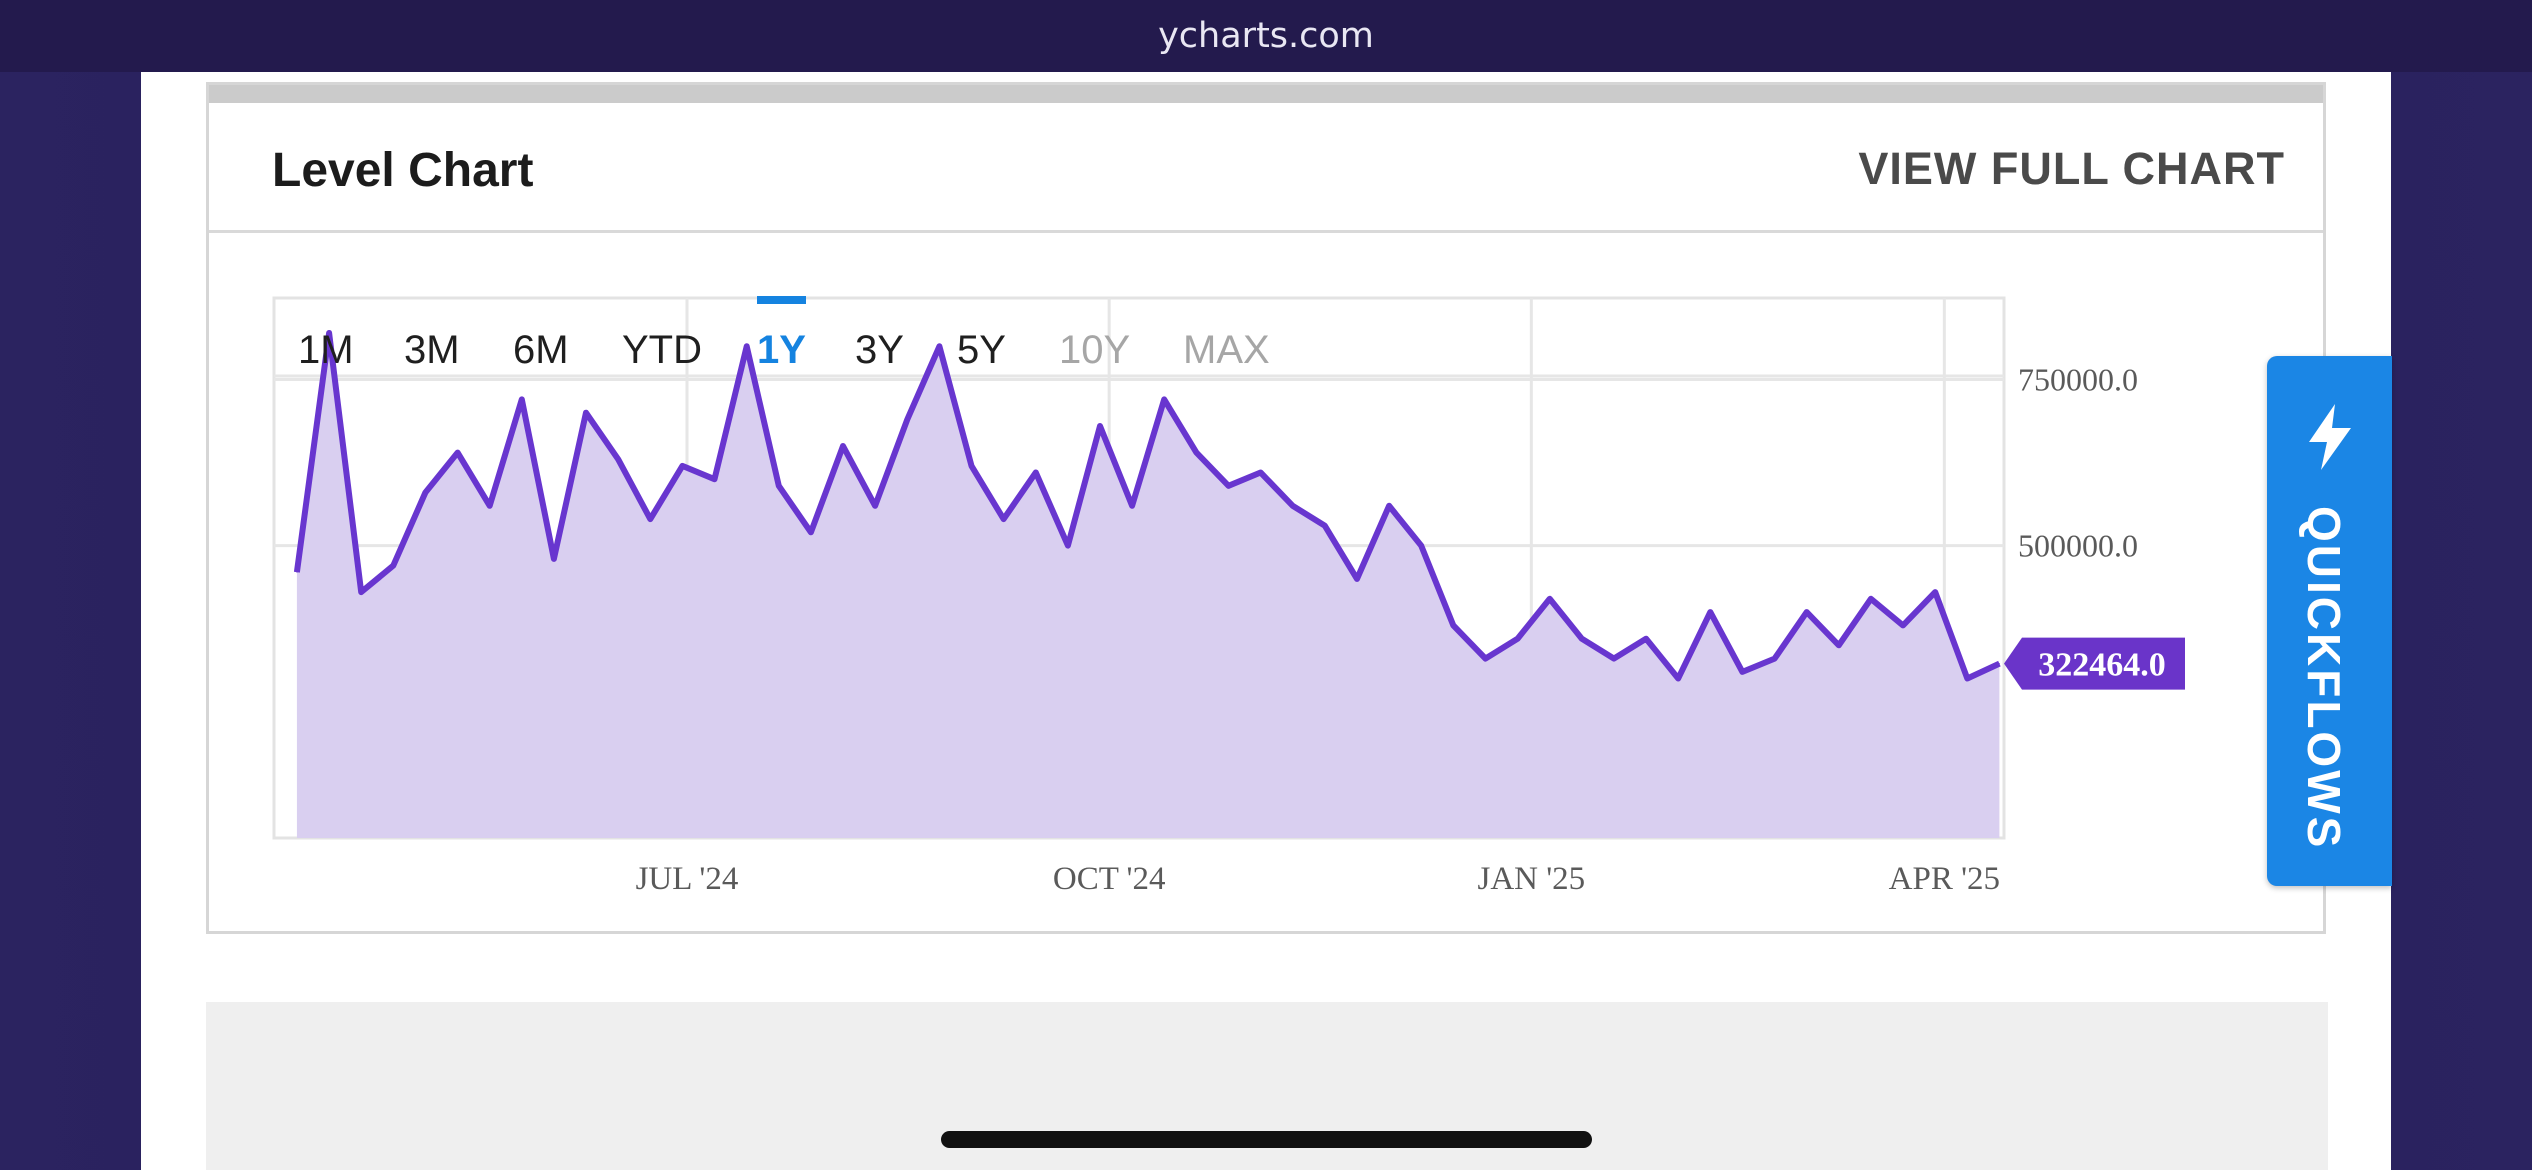 This screenshot has height=1170, width=2532. What do you see at coordinates (1266, 1139) in the screenshot?
I see `home-indicator` at bounding box center [1266, 1139].